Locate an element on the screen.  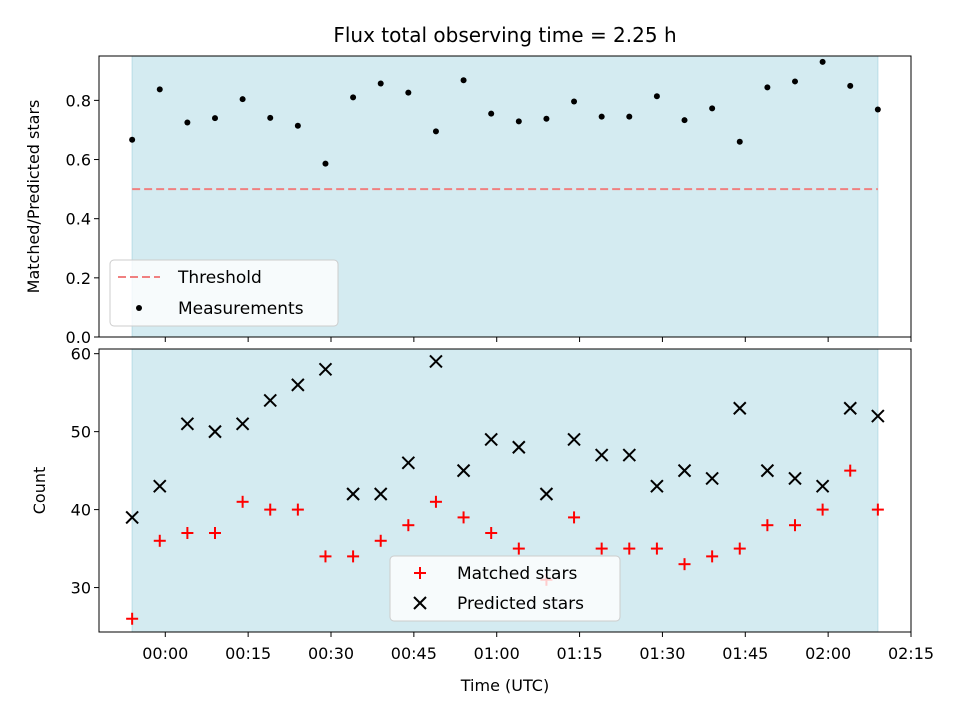
bottom-legend-box is located at coordinates (505, 588).